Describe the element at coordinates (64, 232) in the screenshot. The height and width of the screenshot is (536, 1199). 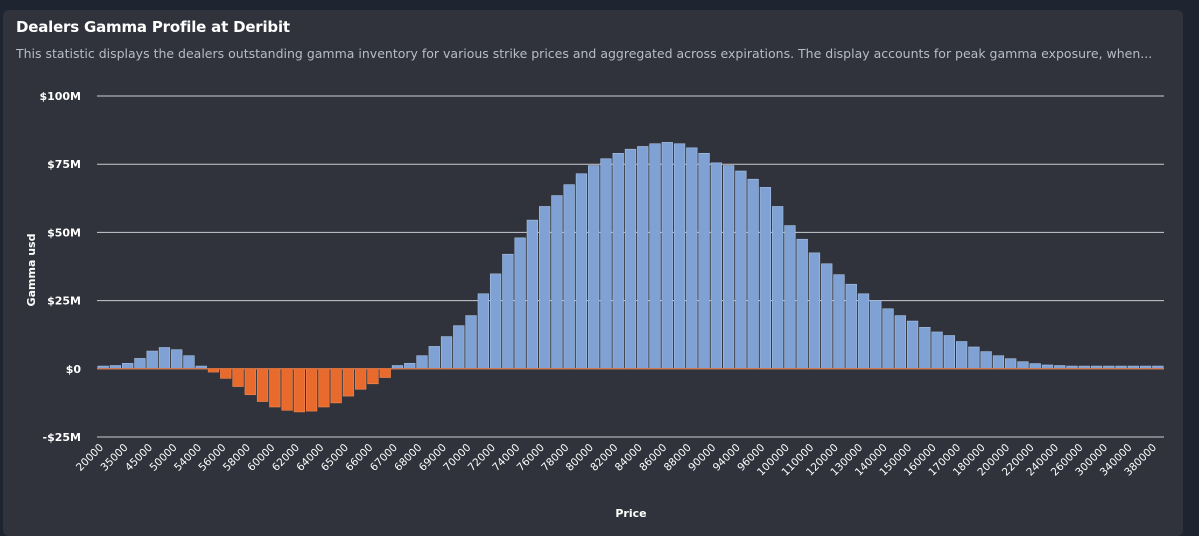
I see `y-tick-label: $50M` at that location.